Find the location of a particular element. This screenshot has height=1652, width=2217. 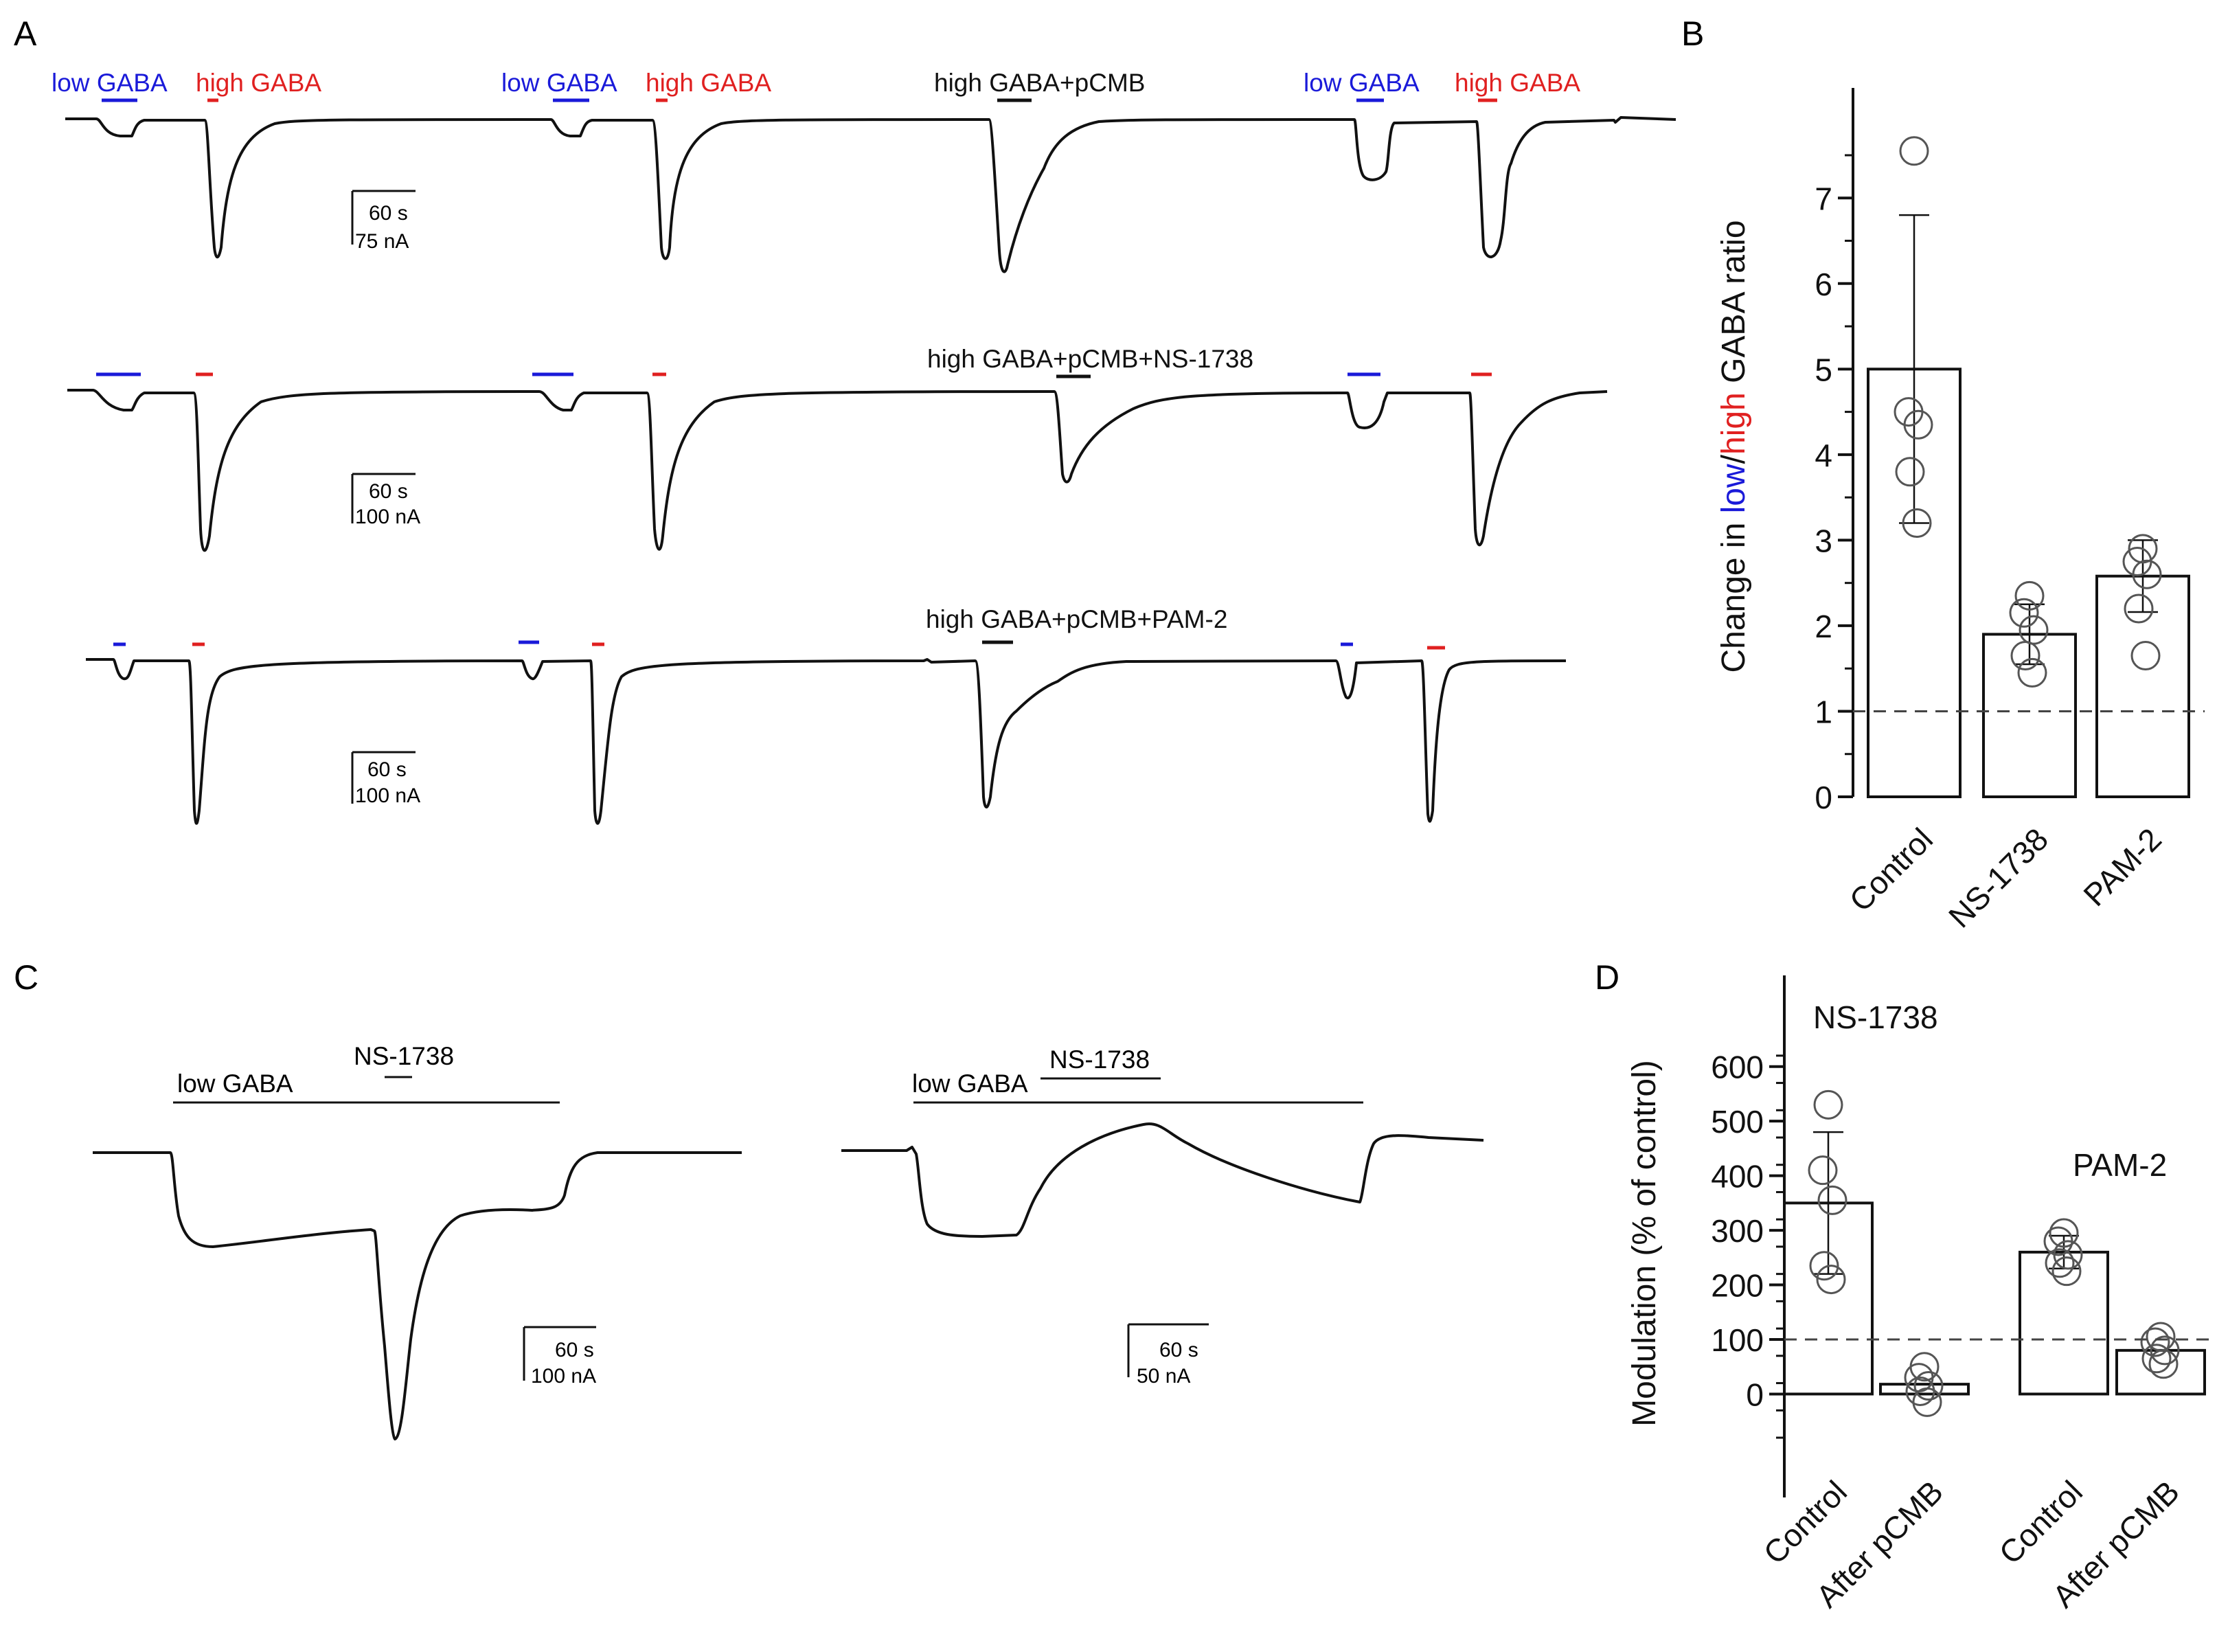

c-left-trace is located at coordinates (417, 1295).